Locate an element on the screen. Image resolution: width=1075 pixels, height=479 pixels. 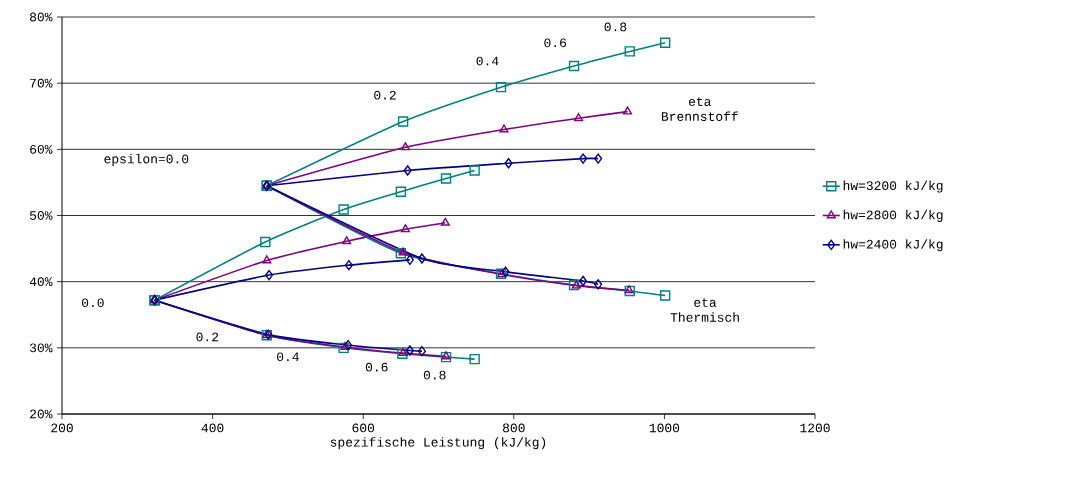
x-axis-title: spezifische Leistung (kJ/kg) is located at coordinates (438, 443).